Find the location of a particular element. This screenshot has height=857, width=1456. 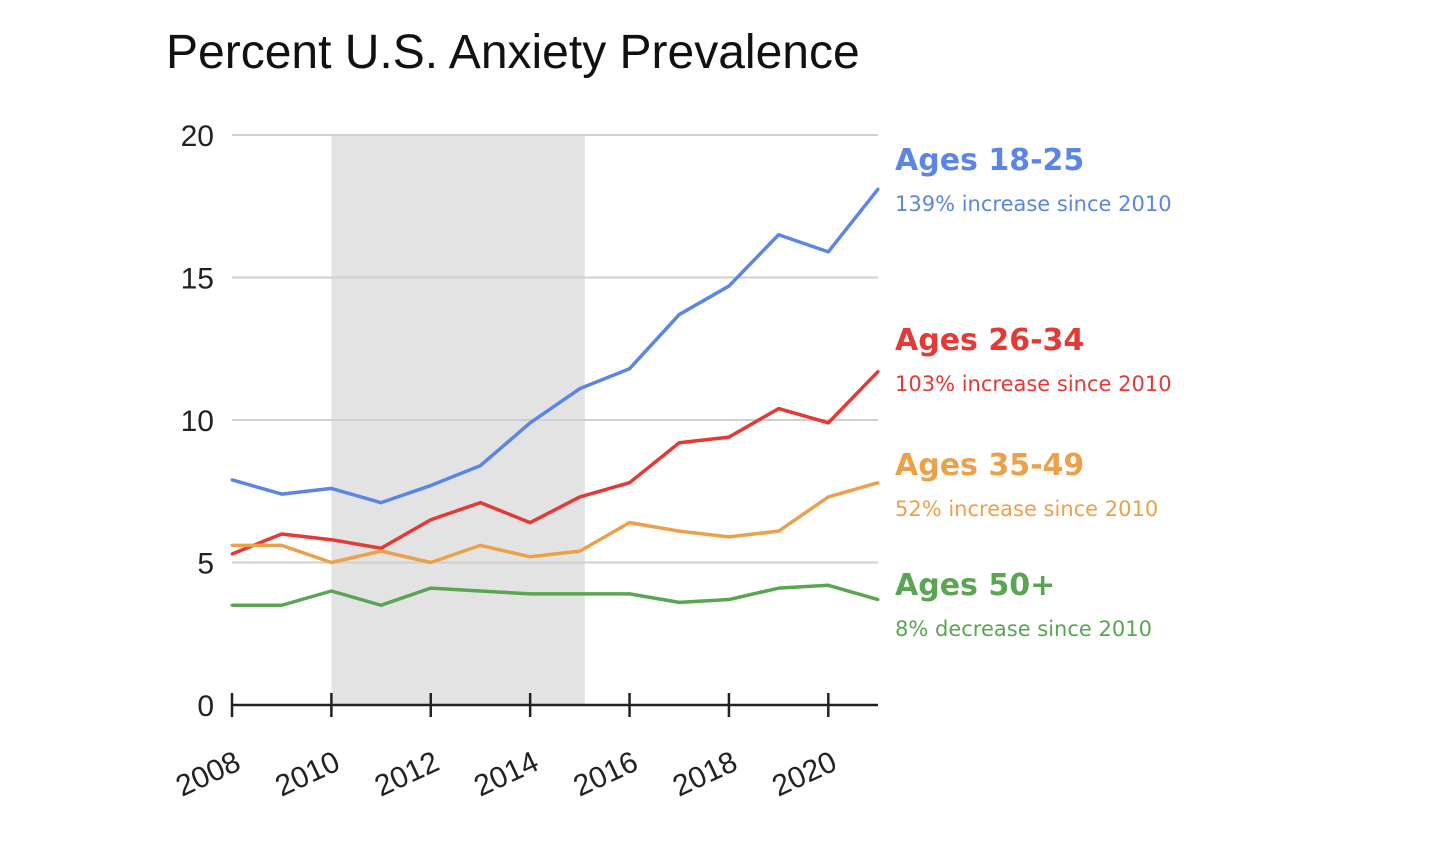

legend-label: Ages 18-25 is located at coordinates (989, 160).